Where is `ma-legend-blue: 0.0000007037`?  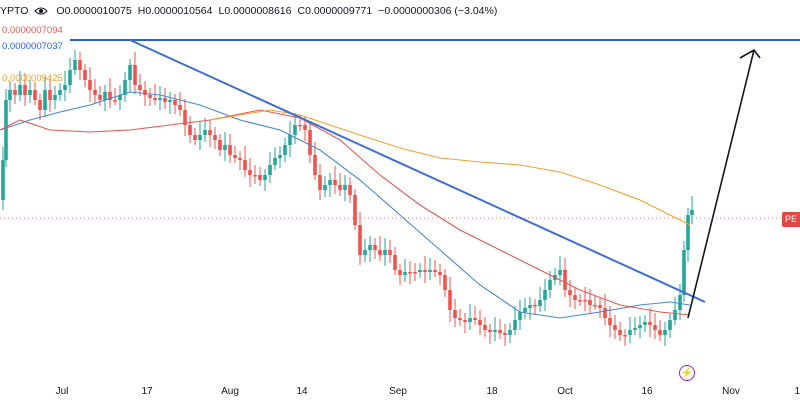
ma-legend-blue: 0.0000007037 is located at coordinates (32, 46).